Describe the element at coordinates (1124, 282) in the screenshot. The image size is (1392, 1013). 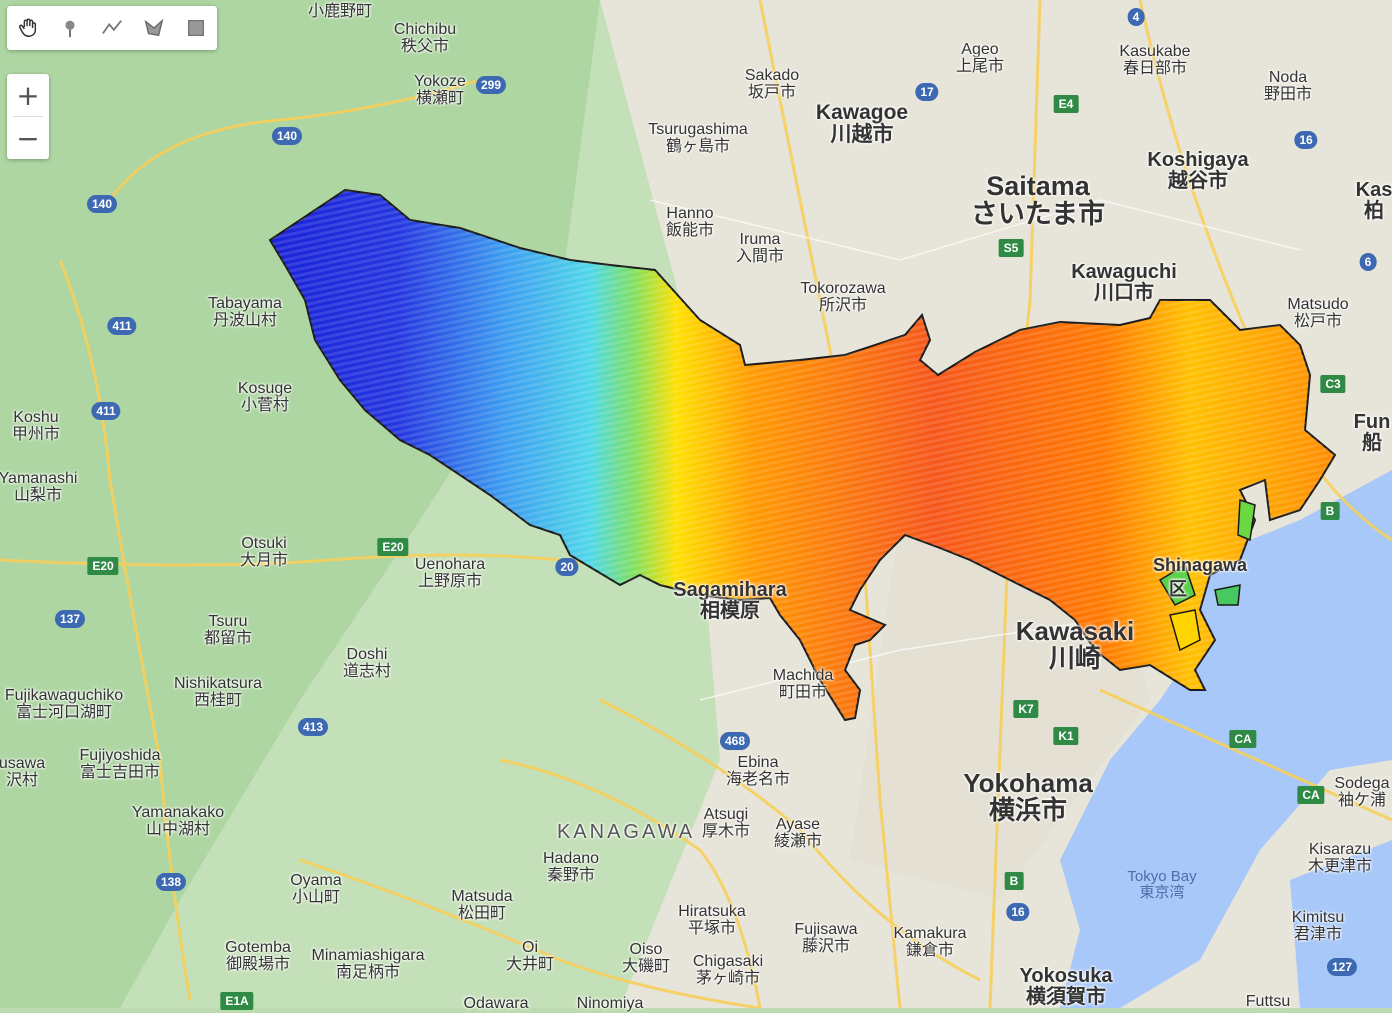
I see `place-label: Kawaguchi 川口市` at that location.